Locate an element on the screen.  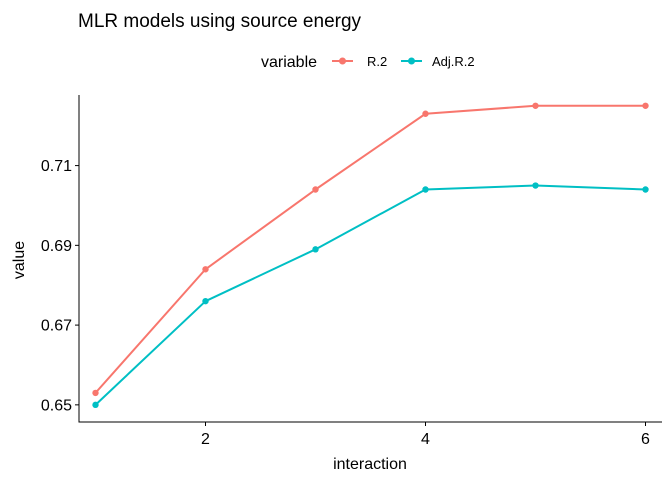
legend-item-adj-r2: Adj.R.2 is located at coordinates (438, 61).